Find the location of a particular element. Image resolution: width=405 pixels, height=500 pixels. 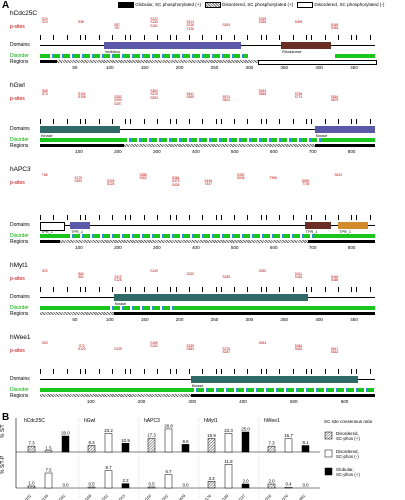

bar-top-label: 10.9 is located at coordinates (125, 440).